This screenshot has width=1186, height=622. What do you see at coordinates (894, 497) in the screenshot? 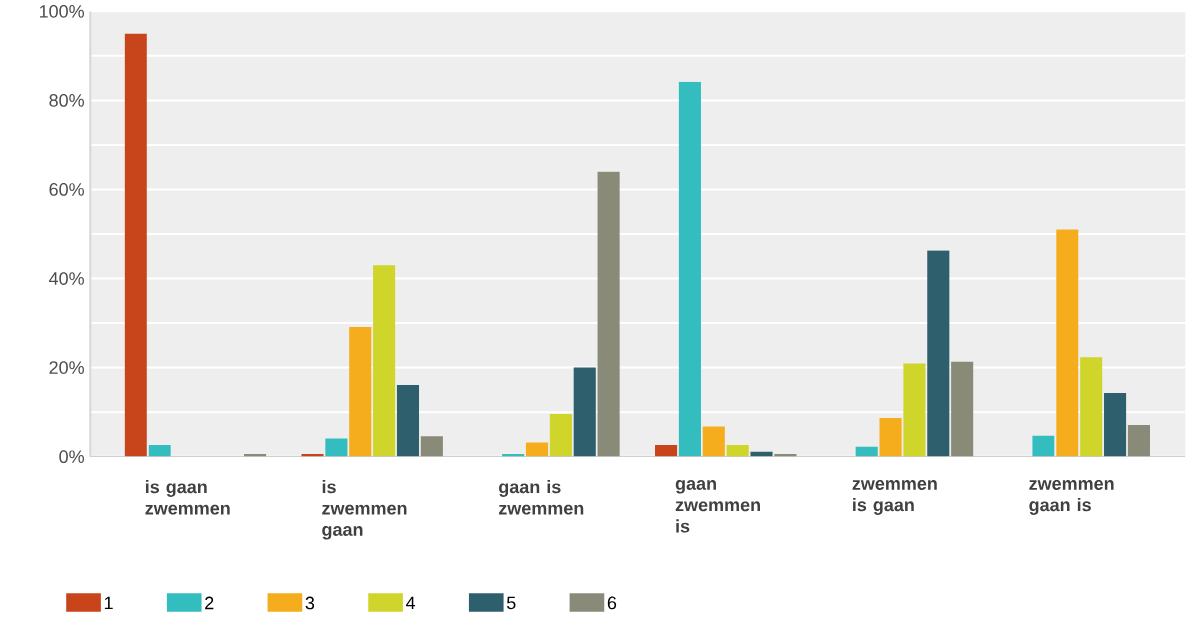
I see `x-tick-label: zwemmen is gaan` at bounding box center [894, 497].